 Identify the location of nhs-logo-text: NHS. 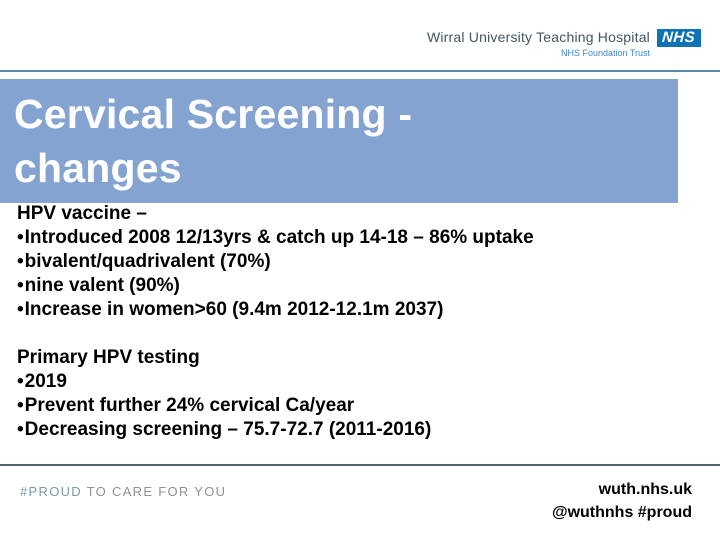
(679, 37).